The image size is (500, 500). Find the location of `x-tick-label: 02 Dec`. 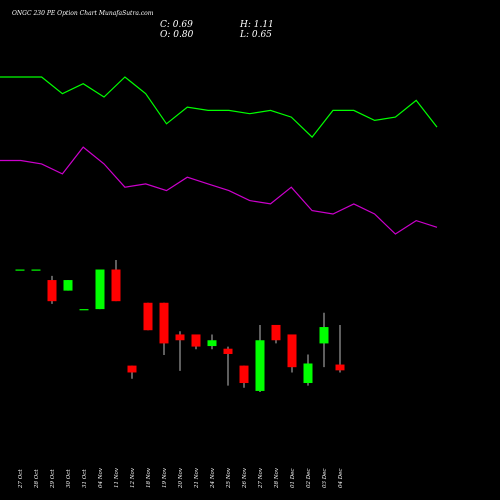

x-tick-label: 02 Dec is located at coordinates (309, 479).